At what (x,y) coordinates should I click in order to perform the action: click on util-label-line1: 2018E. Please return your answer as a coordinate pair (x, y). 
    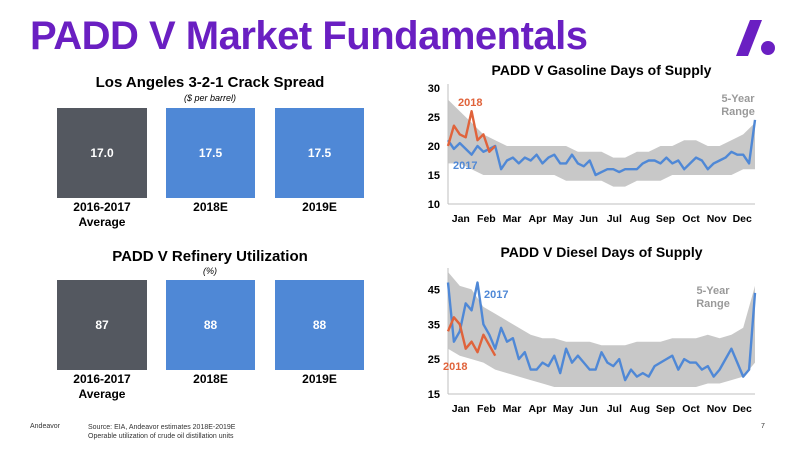
    Looking at the image, I should click on (210, 379).